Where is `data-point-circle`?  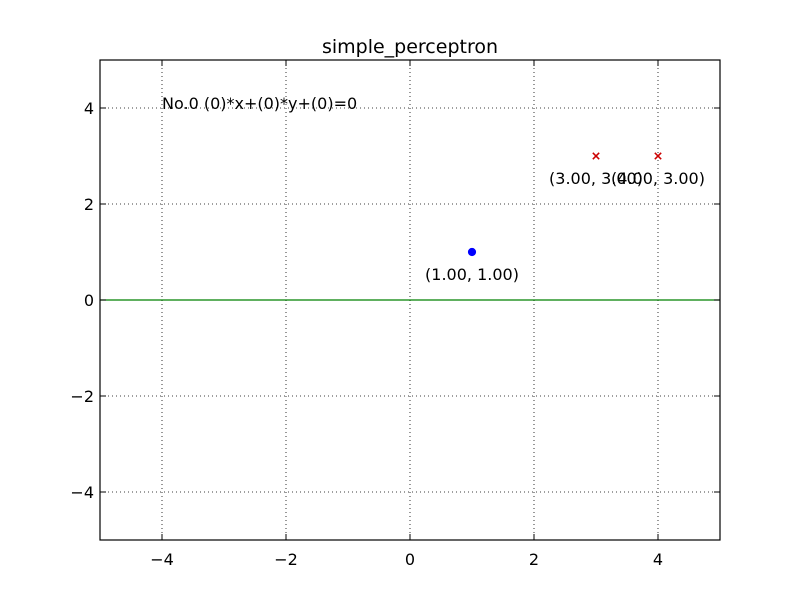 data-point-circle is located at coordinates (472, 252).